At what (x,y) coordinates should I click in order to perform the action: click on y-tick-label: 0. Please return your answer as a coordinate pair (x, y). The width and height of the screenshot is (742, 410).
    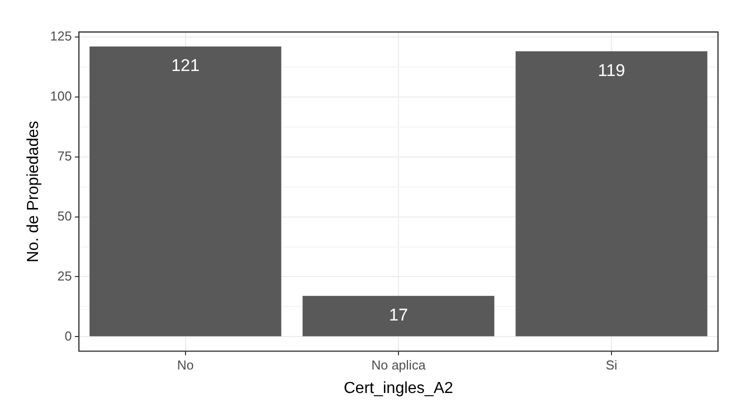
    Looking at the image, I should click on (68, 336).